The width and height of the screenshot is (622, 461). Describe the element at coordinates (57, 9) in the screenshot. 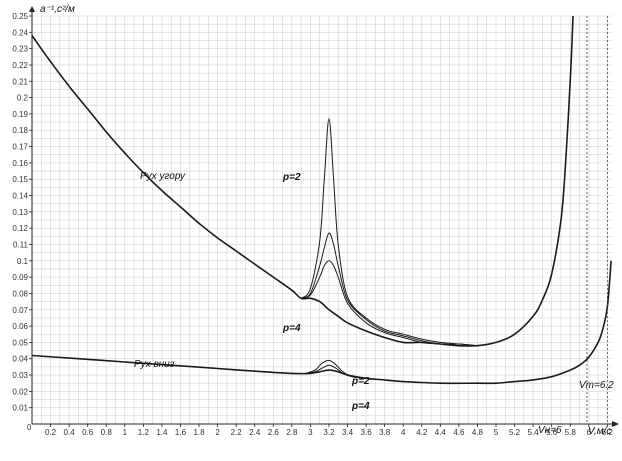

I see `y-axis-label: a⁻¹,с²/м` at that location.